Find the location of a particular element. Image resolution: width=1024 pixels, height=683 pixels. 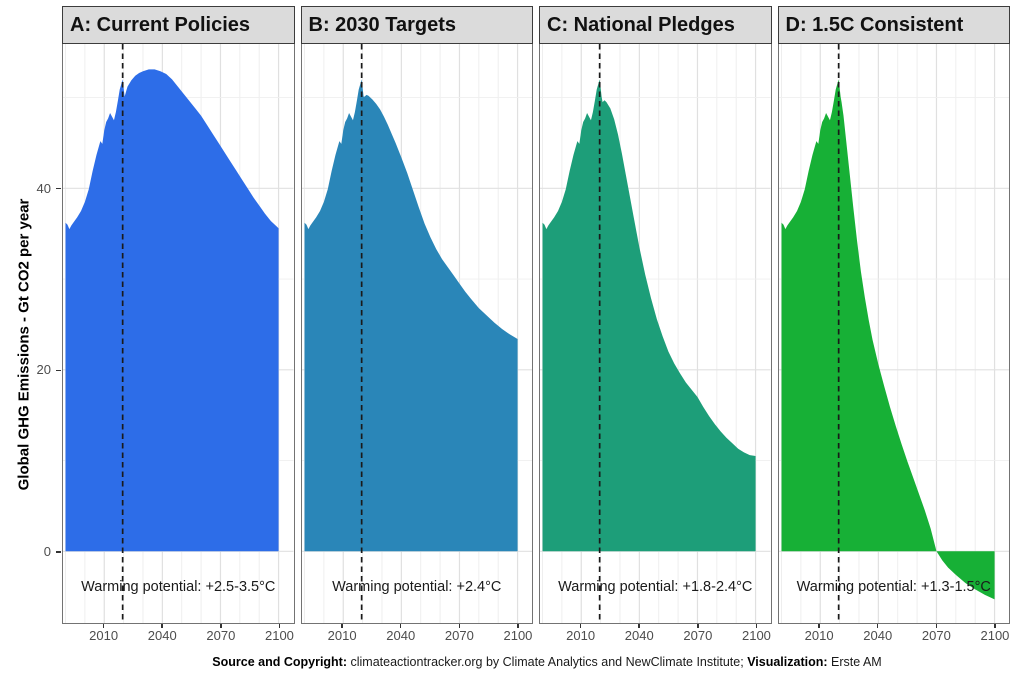

caption-viz-label: Visualization: is located at coordinates (787, 662).